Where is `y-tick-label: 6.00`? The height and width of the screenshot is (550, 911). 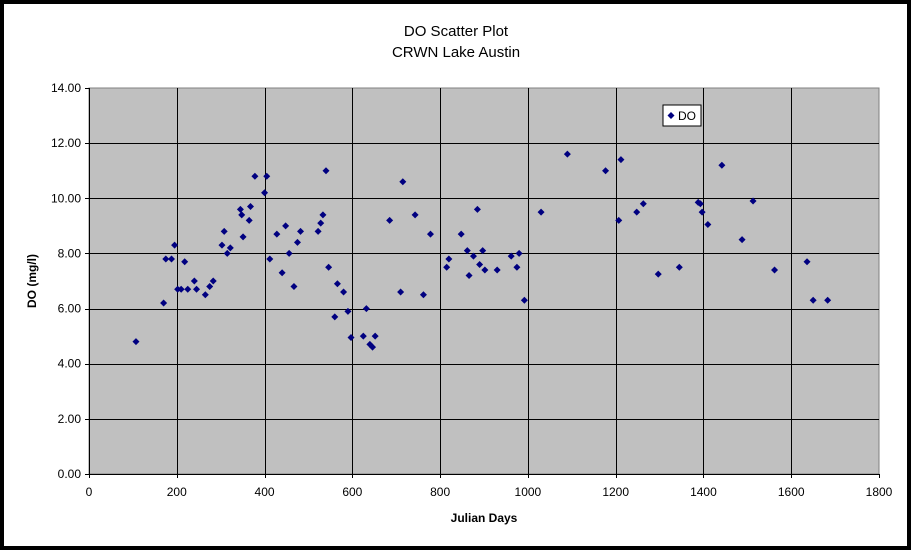 y-tick-label: 6.00 is located at coordinates (70, 309).